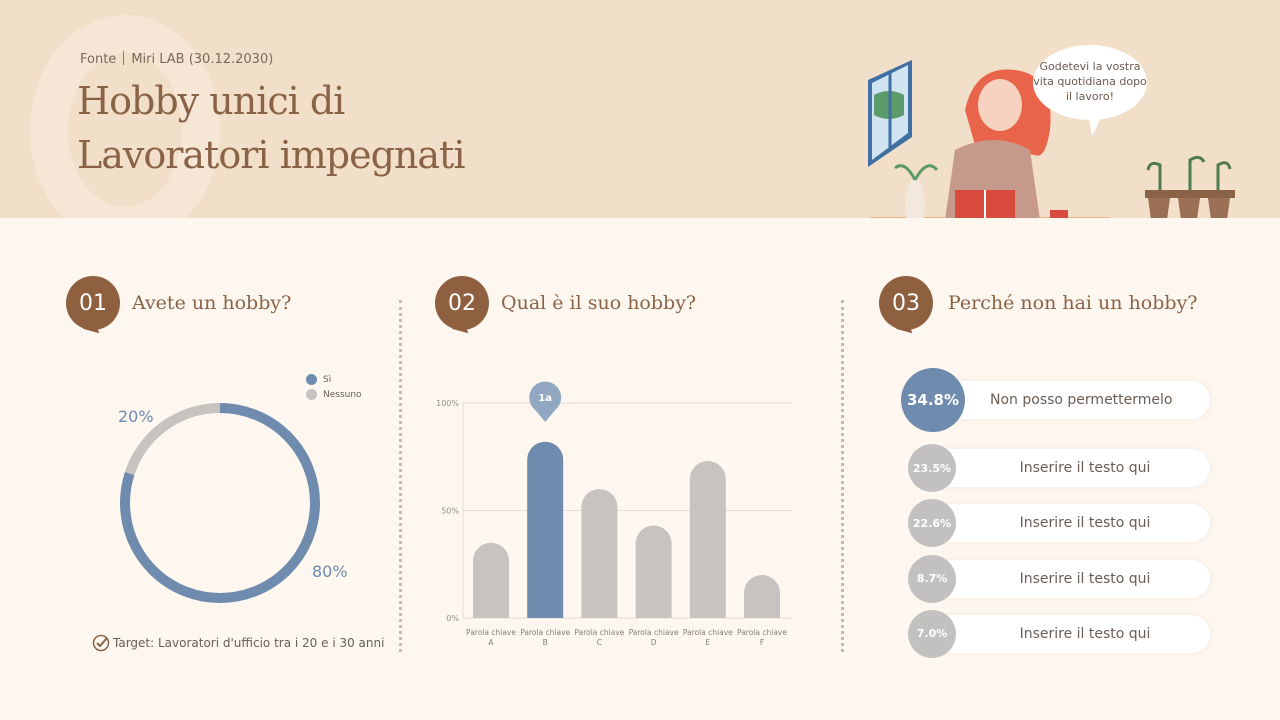  I want to click on x-tick-label: Parola chiave C, so click(599, 637).